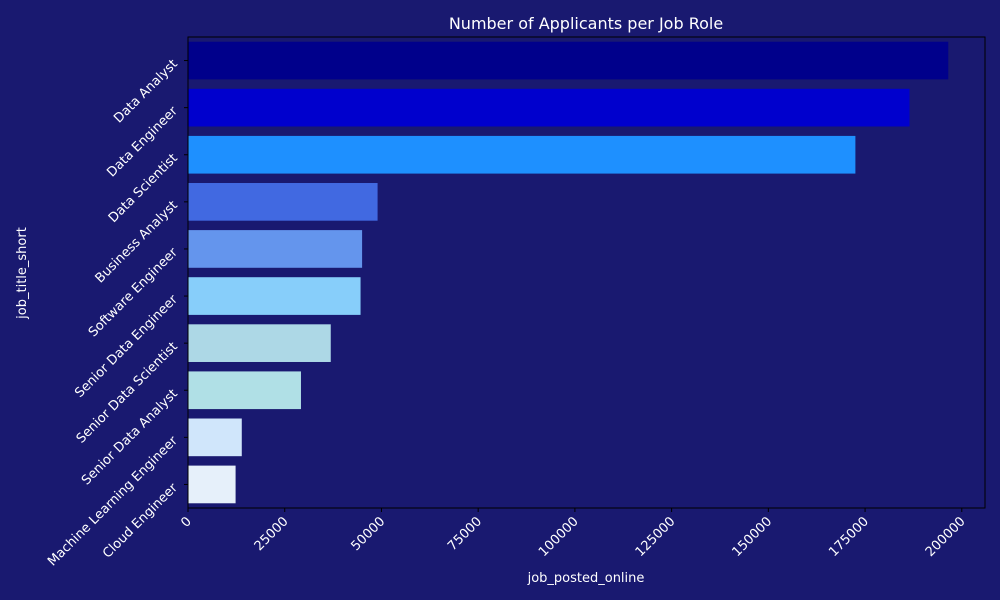 This screenshot has width=1000, height=600. Describe the element at coordinates (133, 292) in the screenshot. I see `y-tick-label: Software Engineer` at that location.